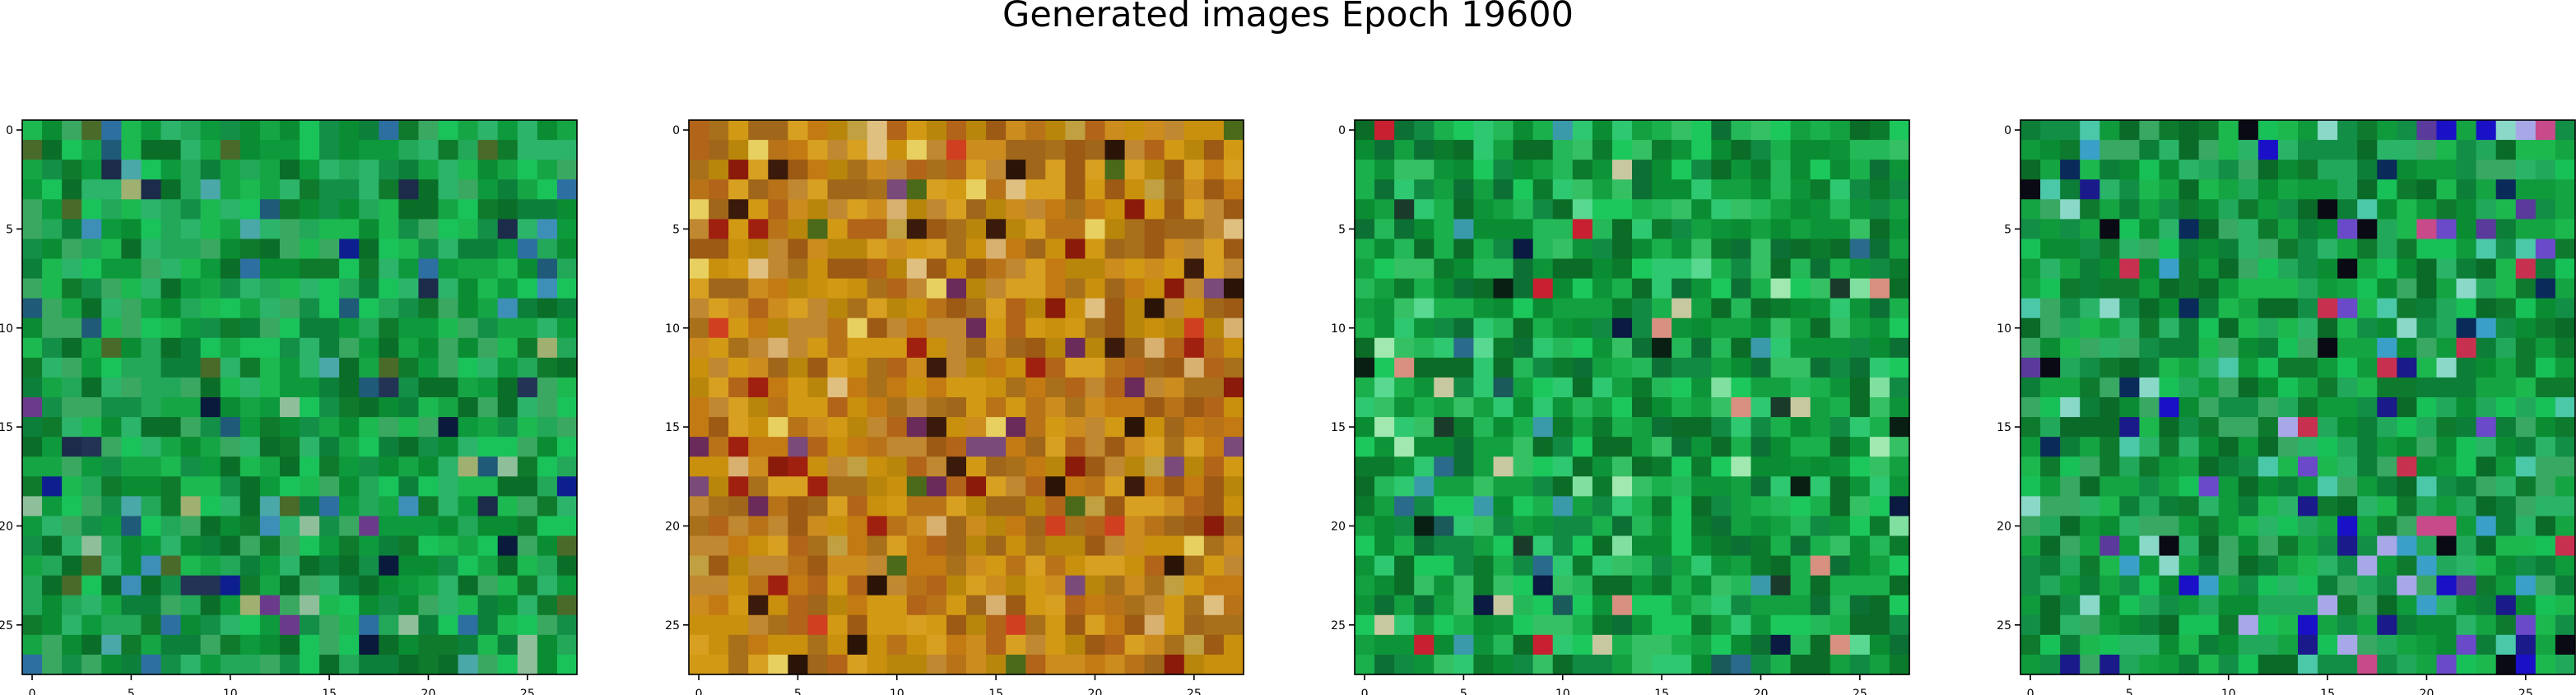 This screenshot has height=695, width=2576. Describe the element at coordinates (1095, 691) in the screenshot. I see `x-tick-label: 20` at that location.